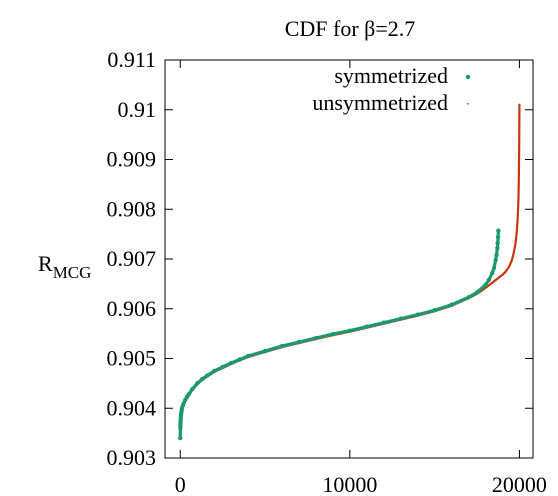 The height and width of the screenshot is (496, 558). What do you see at coordinates (72, 272) in the screenshot?
I see `y-axis-label-subscript: MCG` at bounding box center [72, 272].